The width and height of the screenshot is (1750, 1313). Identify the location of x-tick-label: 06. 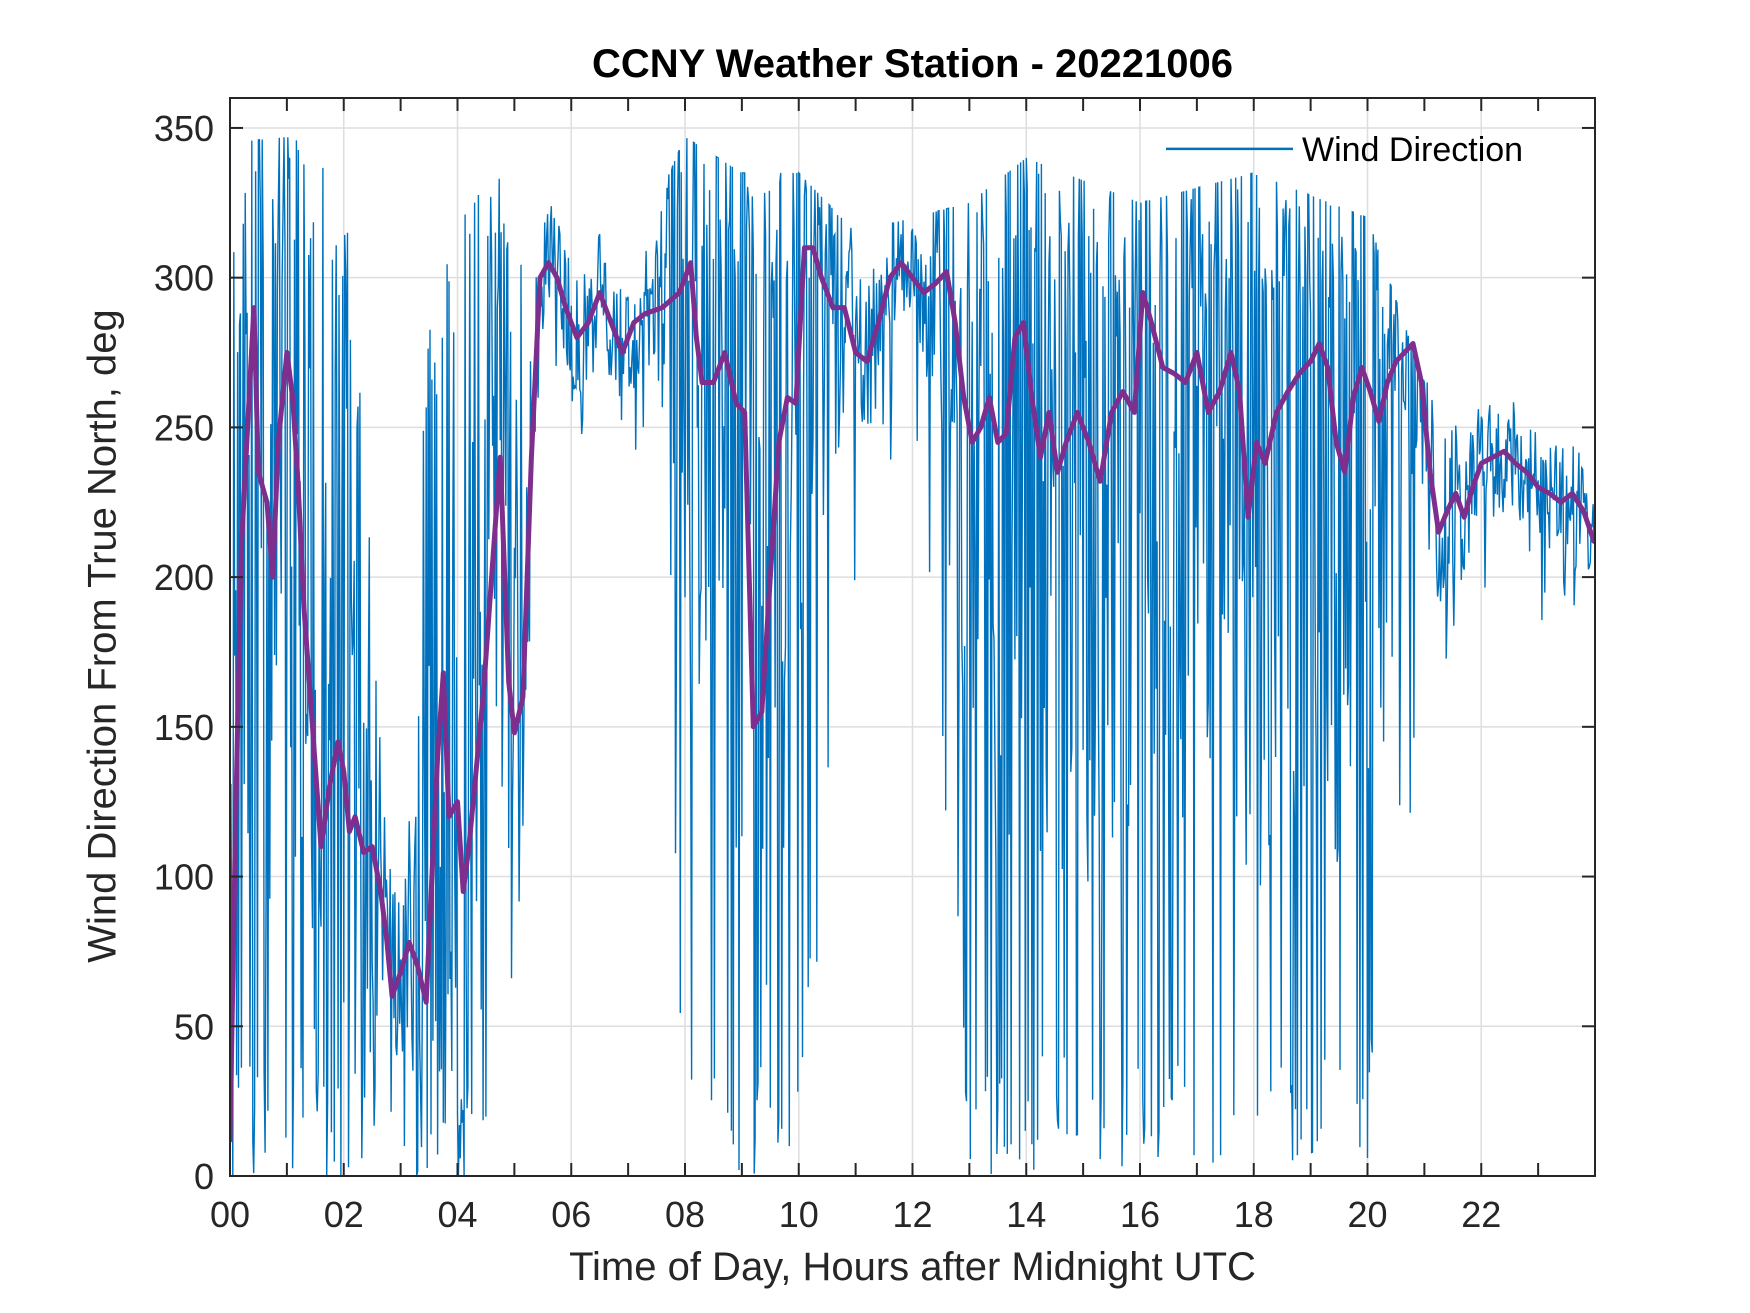
(571, 1214).